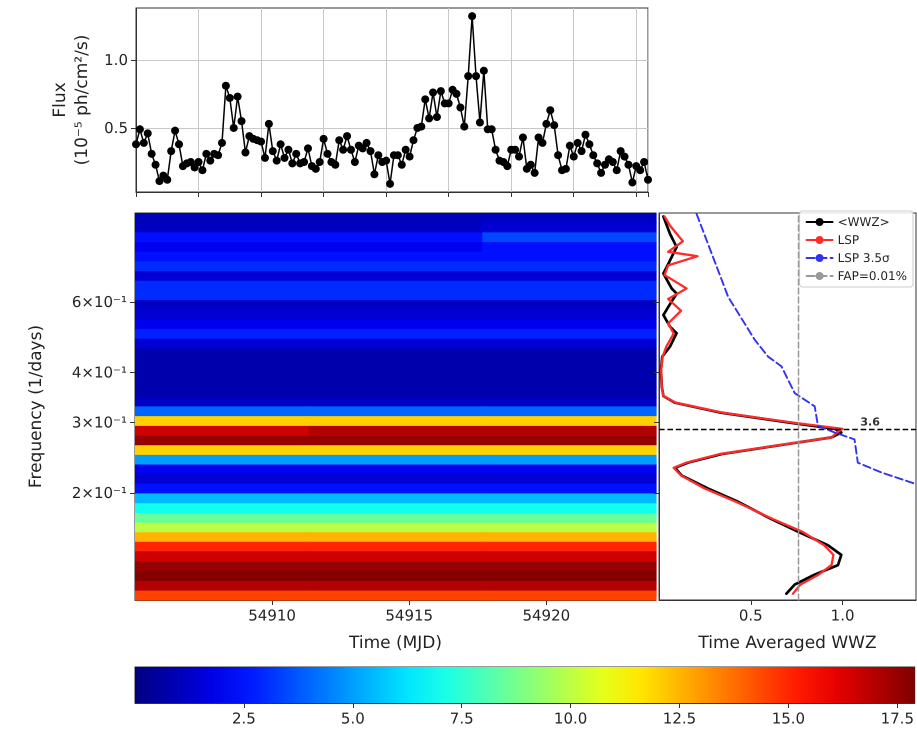 Image resolution: width=917 pixels, height=731 pixels. I want to click on x-tick-label: 0.5, so click(750, 615).